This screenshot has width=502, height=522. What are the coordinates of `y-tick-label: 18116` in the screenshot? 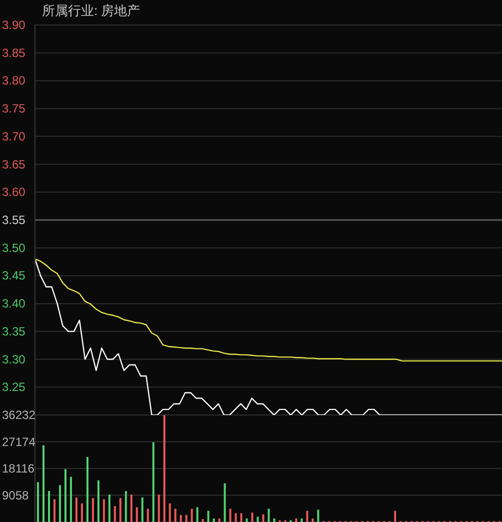 It's located at (18, 469).